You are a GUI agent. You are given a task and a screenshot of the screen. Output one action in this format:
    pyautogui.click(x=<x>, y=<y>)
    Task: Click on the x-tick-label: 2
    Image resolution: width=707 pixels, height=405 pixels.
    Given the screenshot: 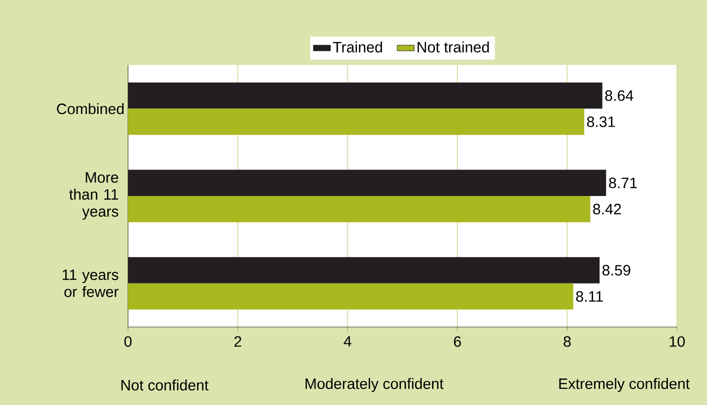 What is the action you would take?
    pyautogui.click(x=238, y=341)
    